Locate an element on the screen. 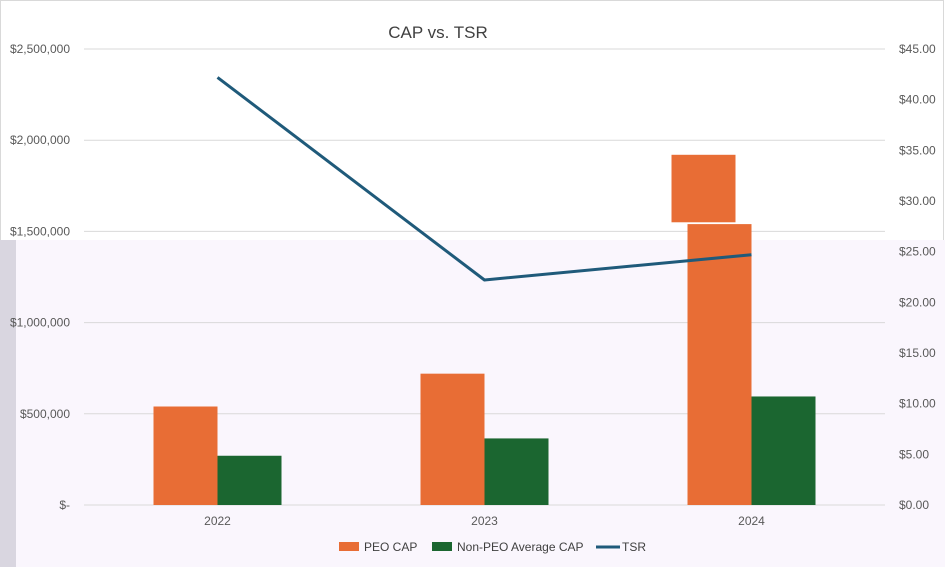  x-axis-ticks: 2022 2023 2024 is located at coordinates (484, 521).